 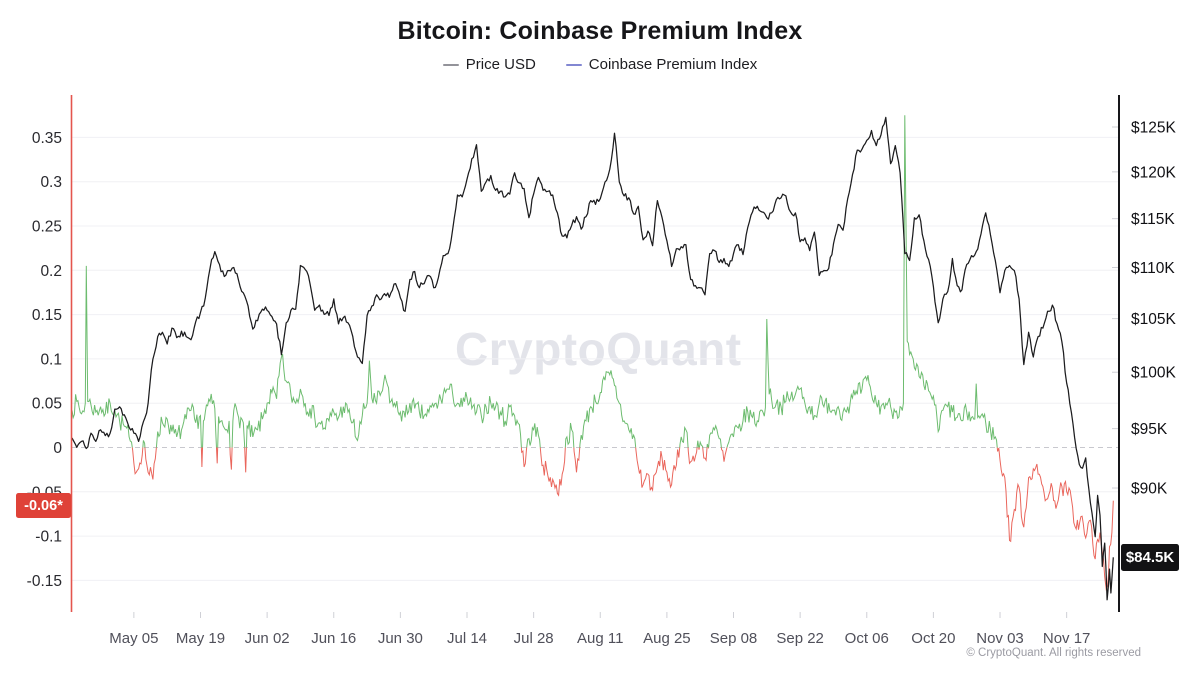 I want to click on x-axis-tick-label: Sep 08, so click(x=734, y=638).